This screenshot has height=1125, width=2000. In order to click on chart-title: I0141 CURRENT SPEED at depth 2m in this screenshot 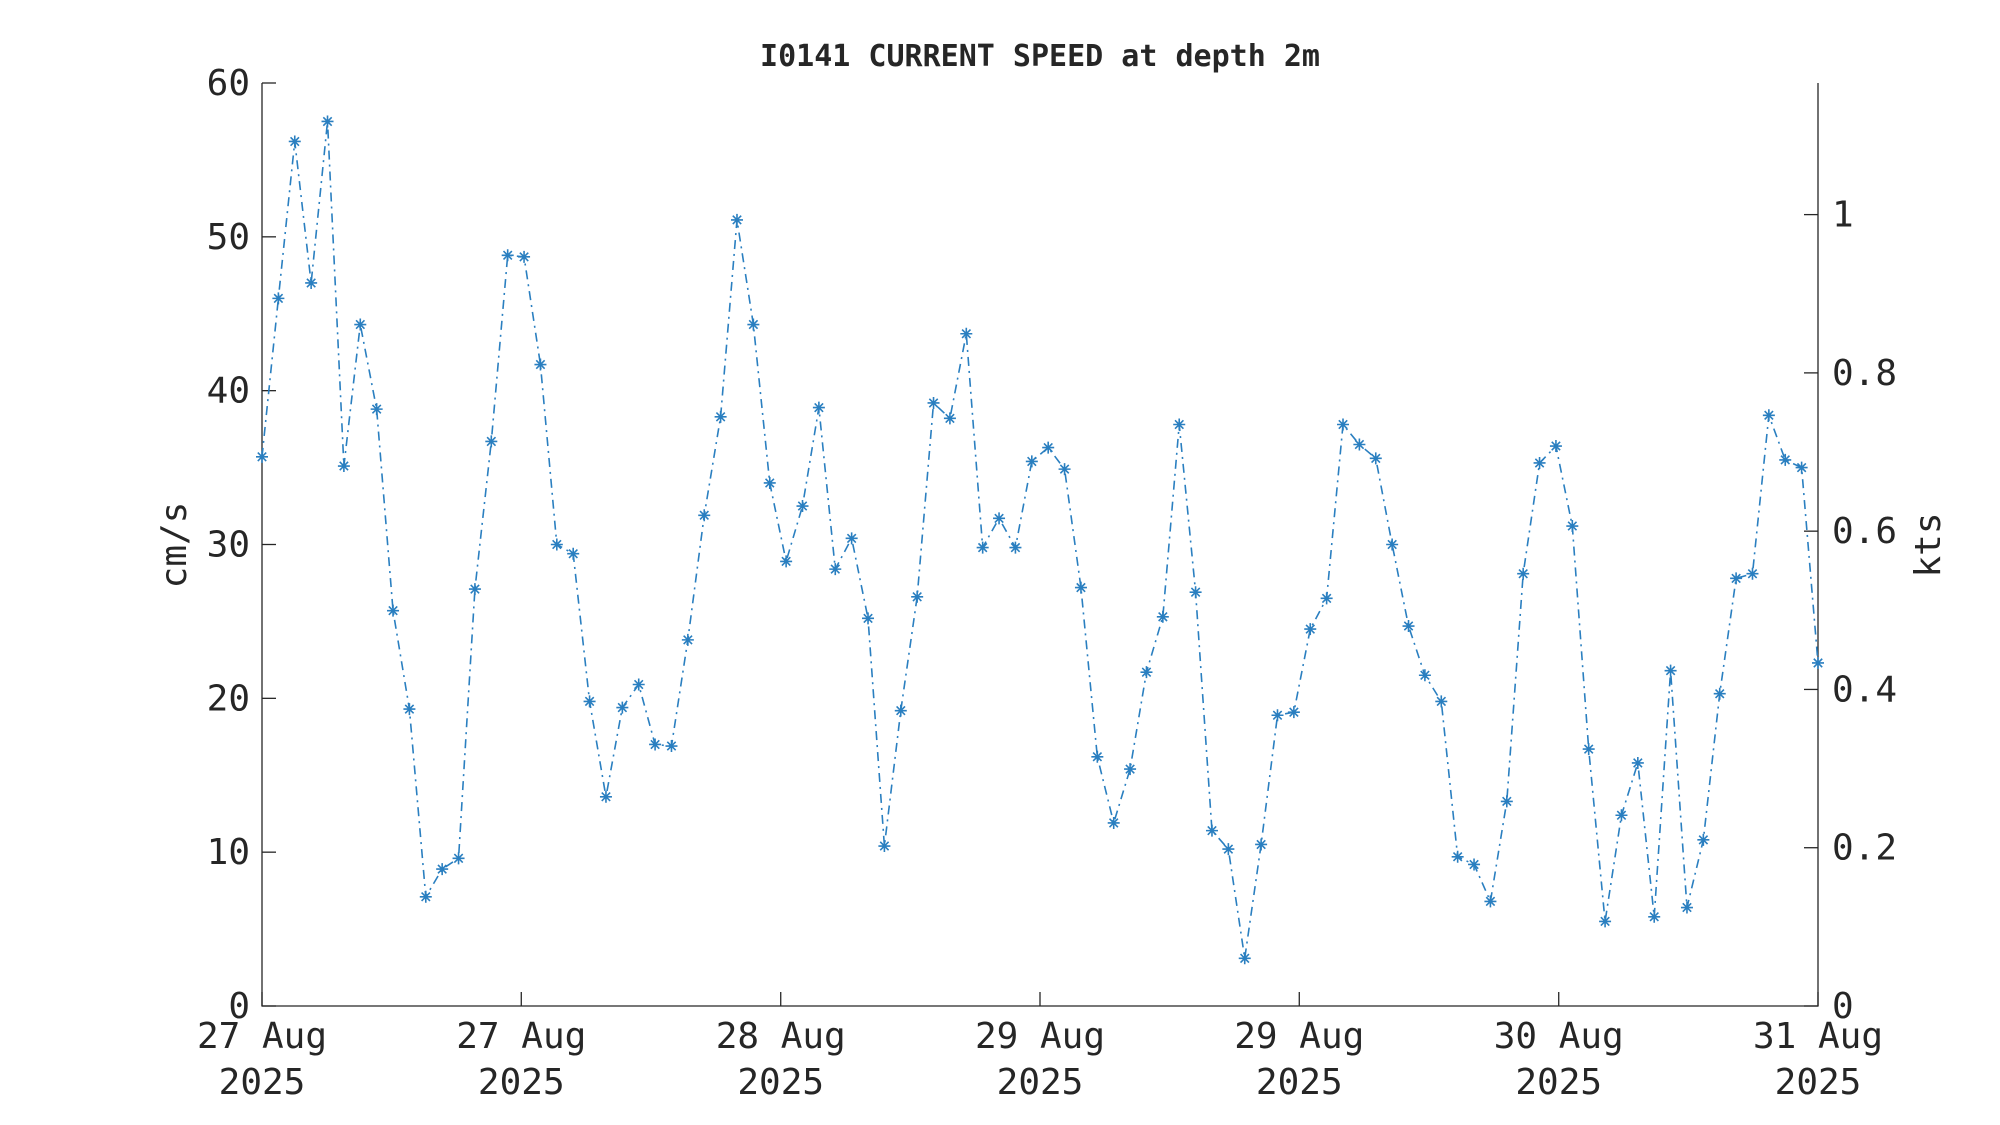, I will do `click(1040, 56)`.